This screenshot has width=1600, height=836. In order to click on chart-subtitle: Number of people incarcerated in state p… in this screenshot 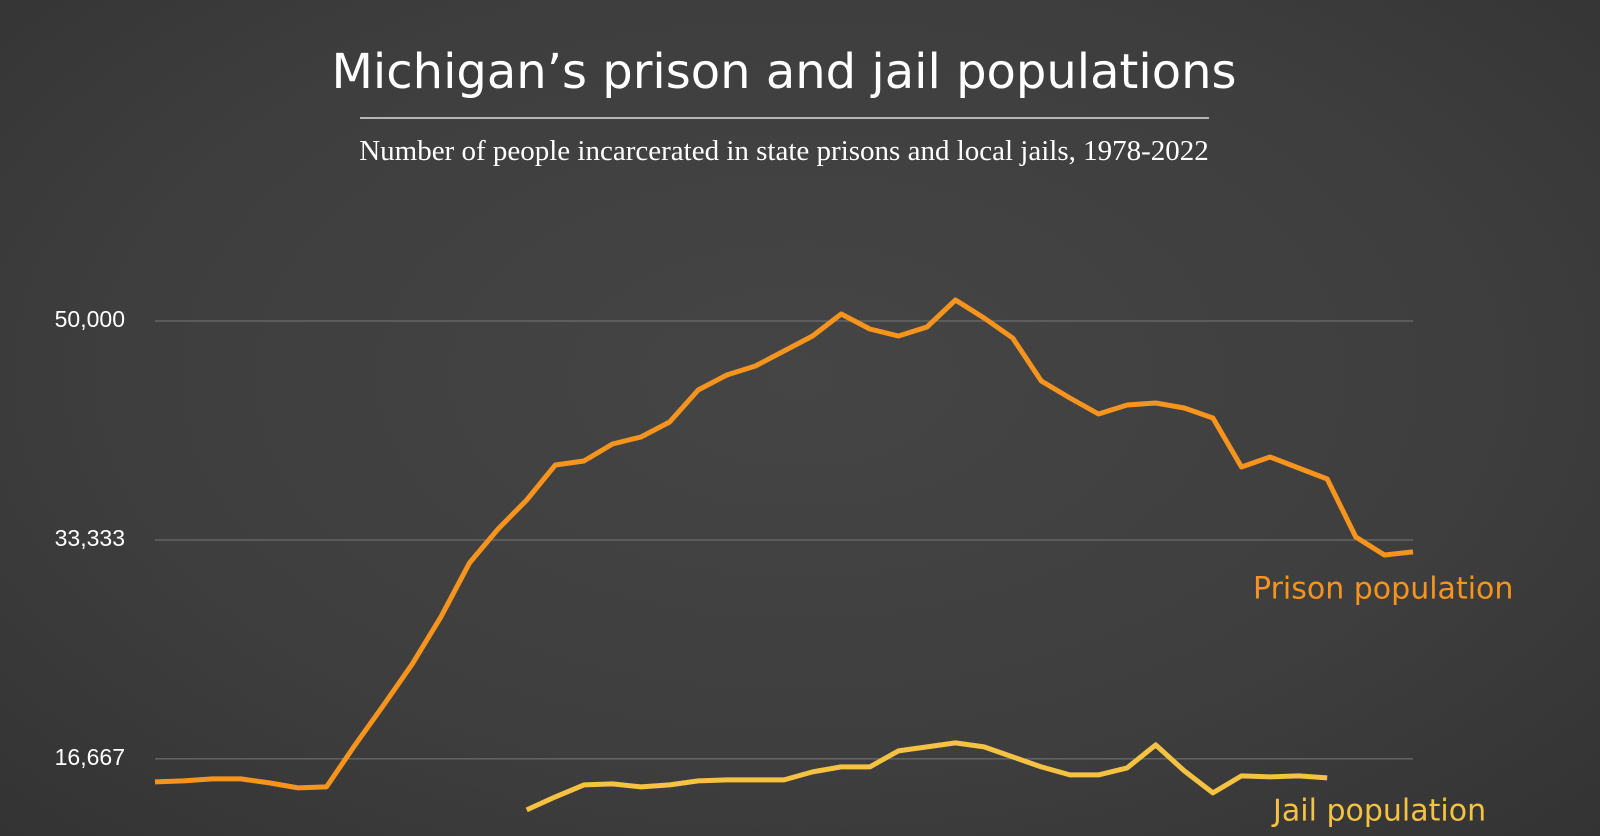, I will do `click(784, 151)`.